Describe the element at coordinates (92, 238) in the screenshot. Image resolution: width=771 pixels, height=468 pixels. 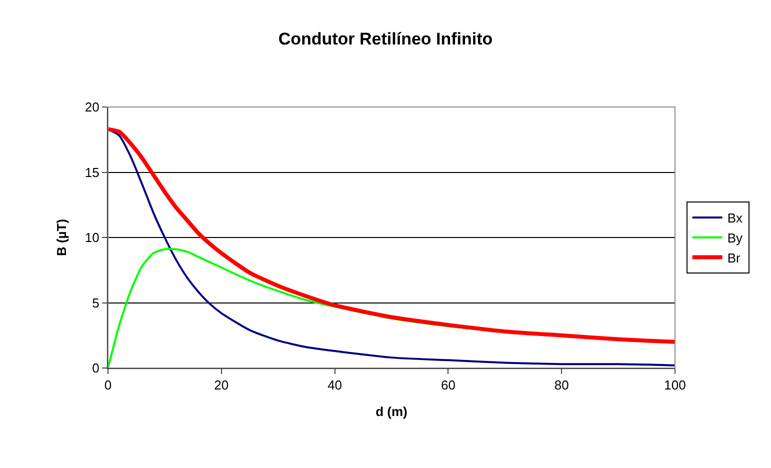
I see `y-tick-label: 10` at that location.